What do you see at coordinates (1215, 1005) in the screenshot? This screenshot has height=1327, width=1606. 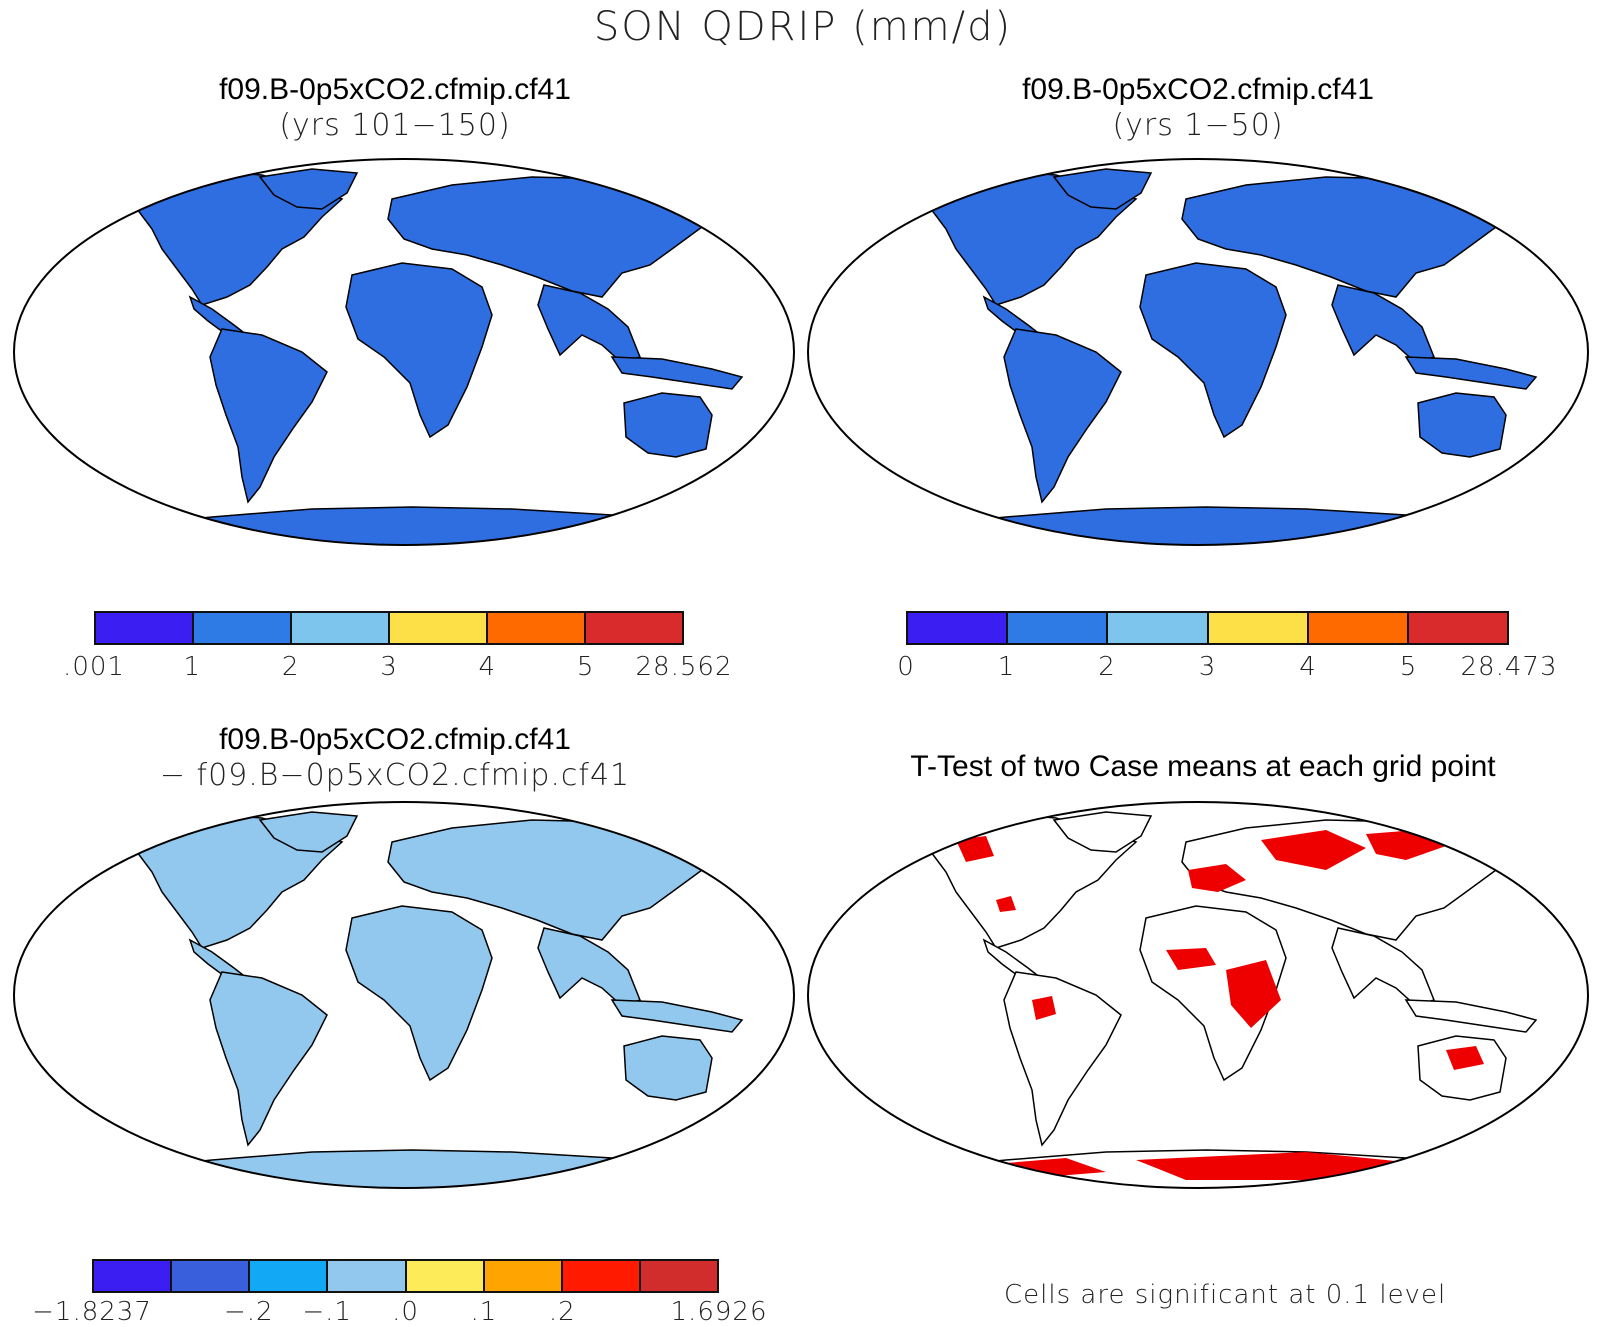 I see `significant-cells` at bounding box center [1215, 1005].